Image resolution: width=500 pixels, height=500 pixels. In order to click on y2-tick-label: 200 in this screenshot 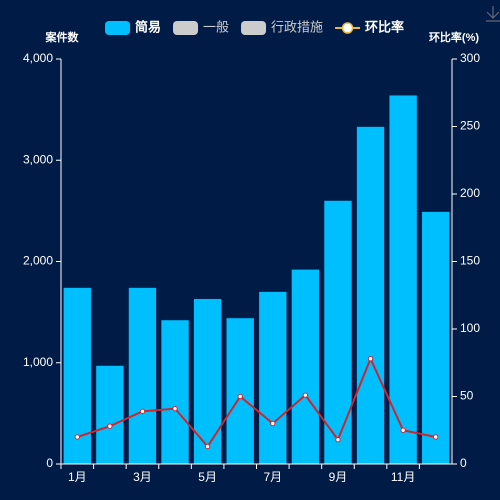, I will do `click(470, 193)`.